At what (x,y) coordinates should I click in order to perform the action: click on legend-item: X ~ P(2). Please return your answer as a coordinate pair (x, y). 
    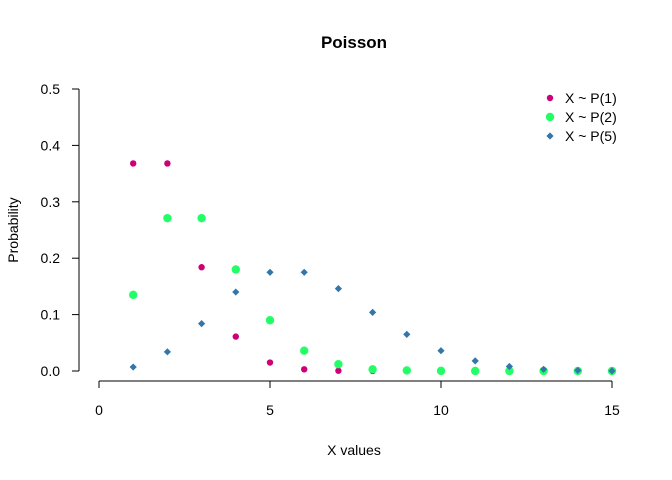
    Looking at the image, I should click on (581, 117).